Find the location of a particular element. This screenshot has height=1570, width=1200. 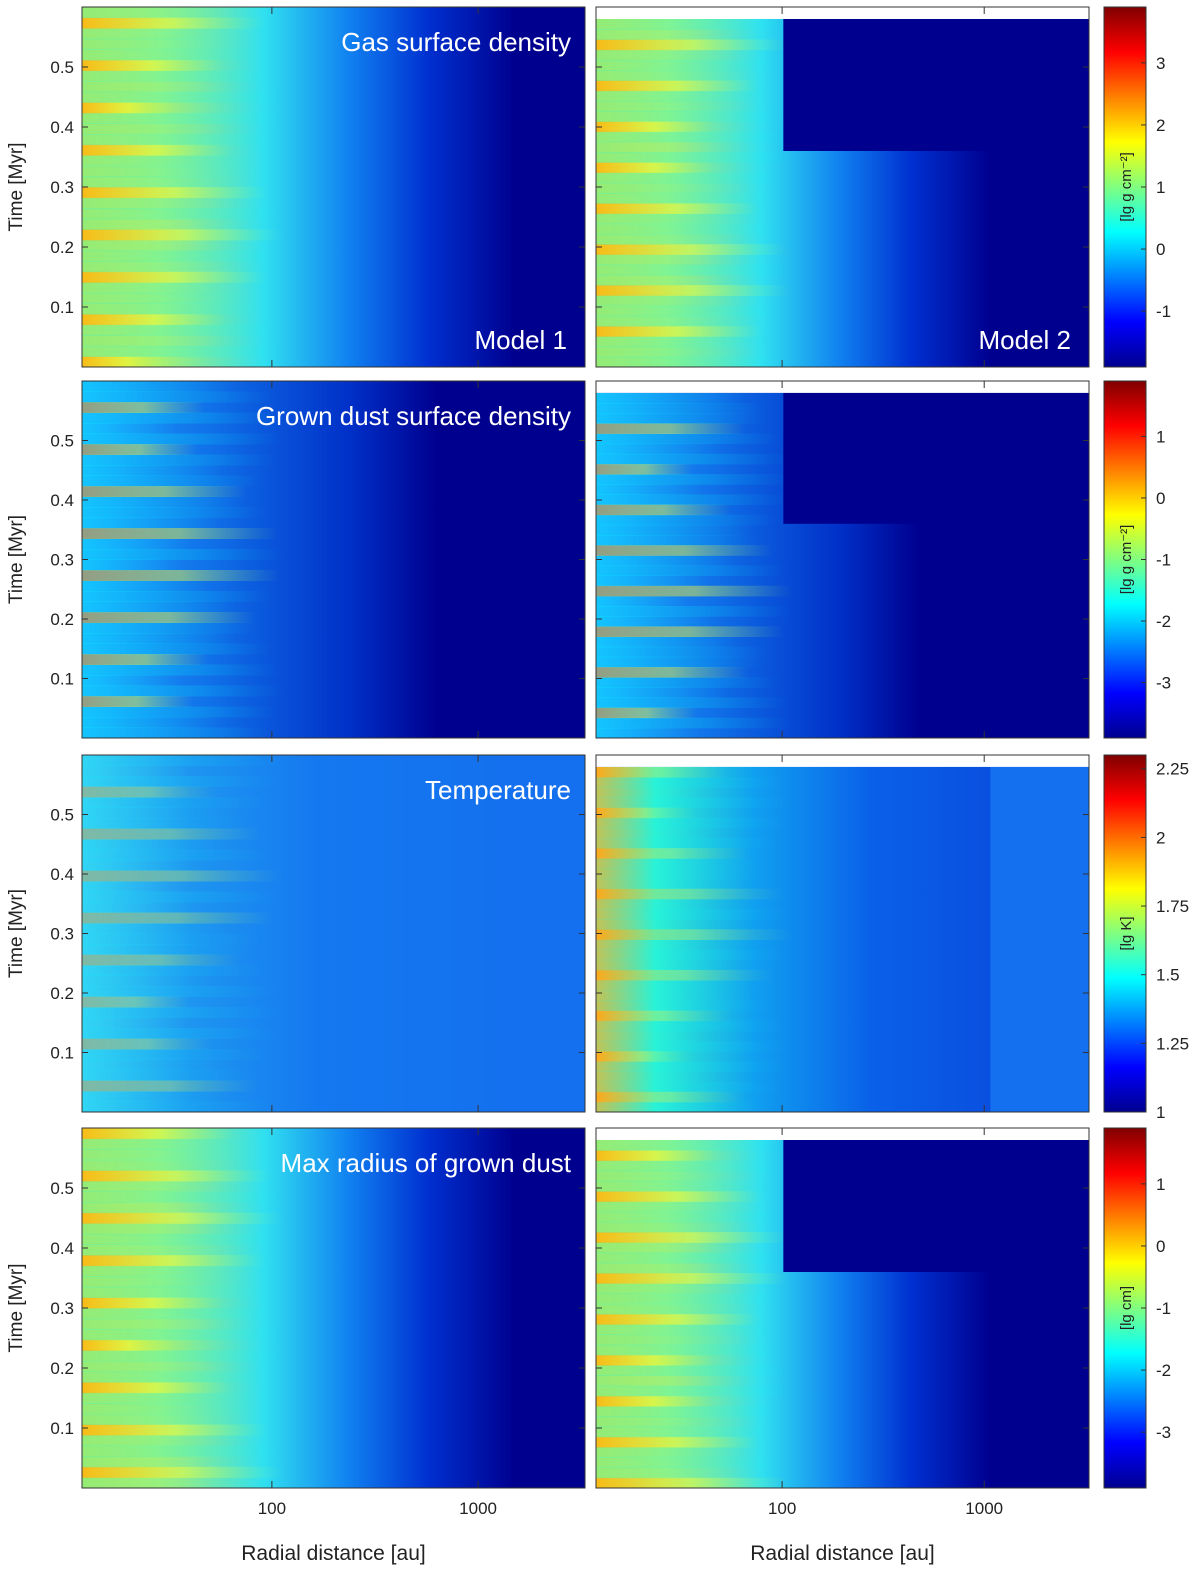

colorbar-tick-label: -1 is located at coordinates (1163, 560).